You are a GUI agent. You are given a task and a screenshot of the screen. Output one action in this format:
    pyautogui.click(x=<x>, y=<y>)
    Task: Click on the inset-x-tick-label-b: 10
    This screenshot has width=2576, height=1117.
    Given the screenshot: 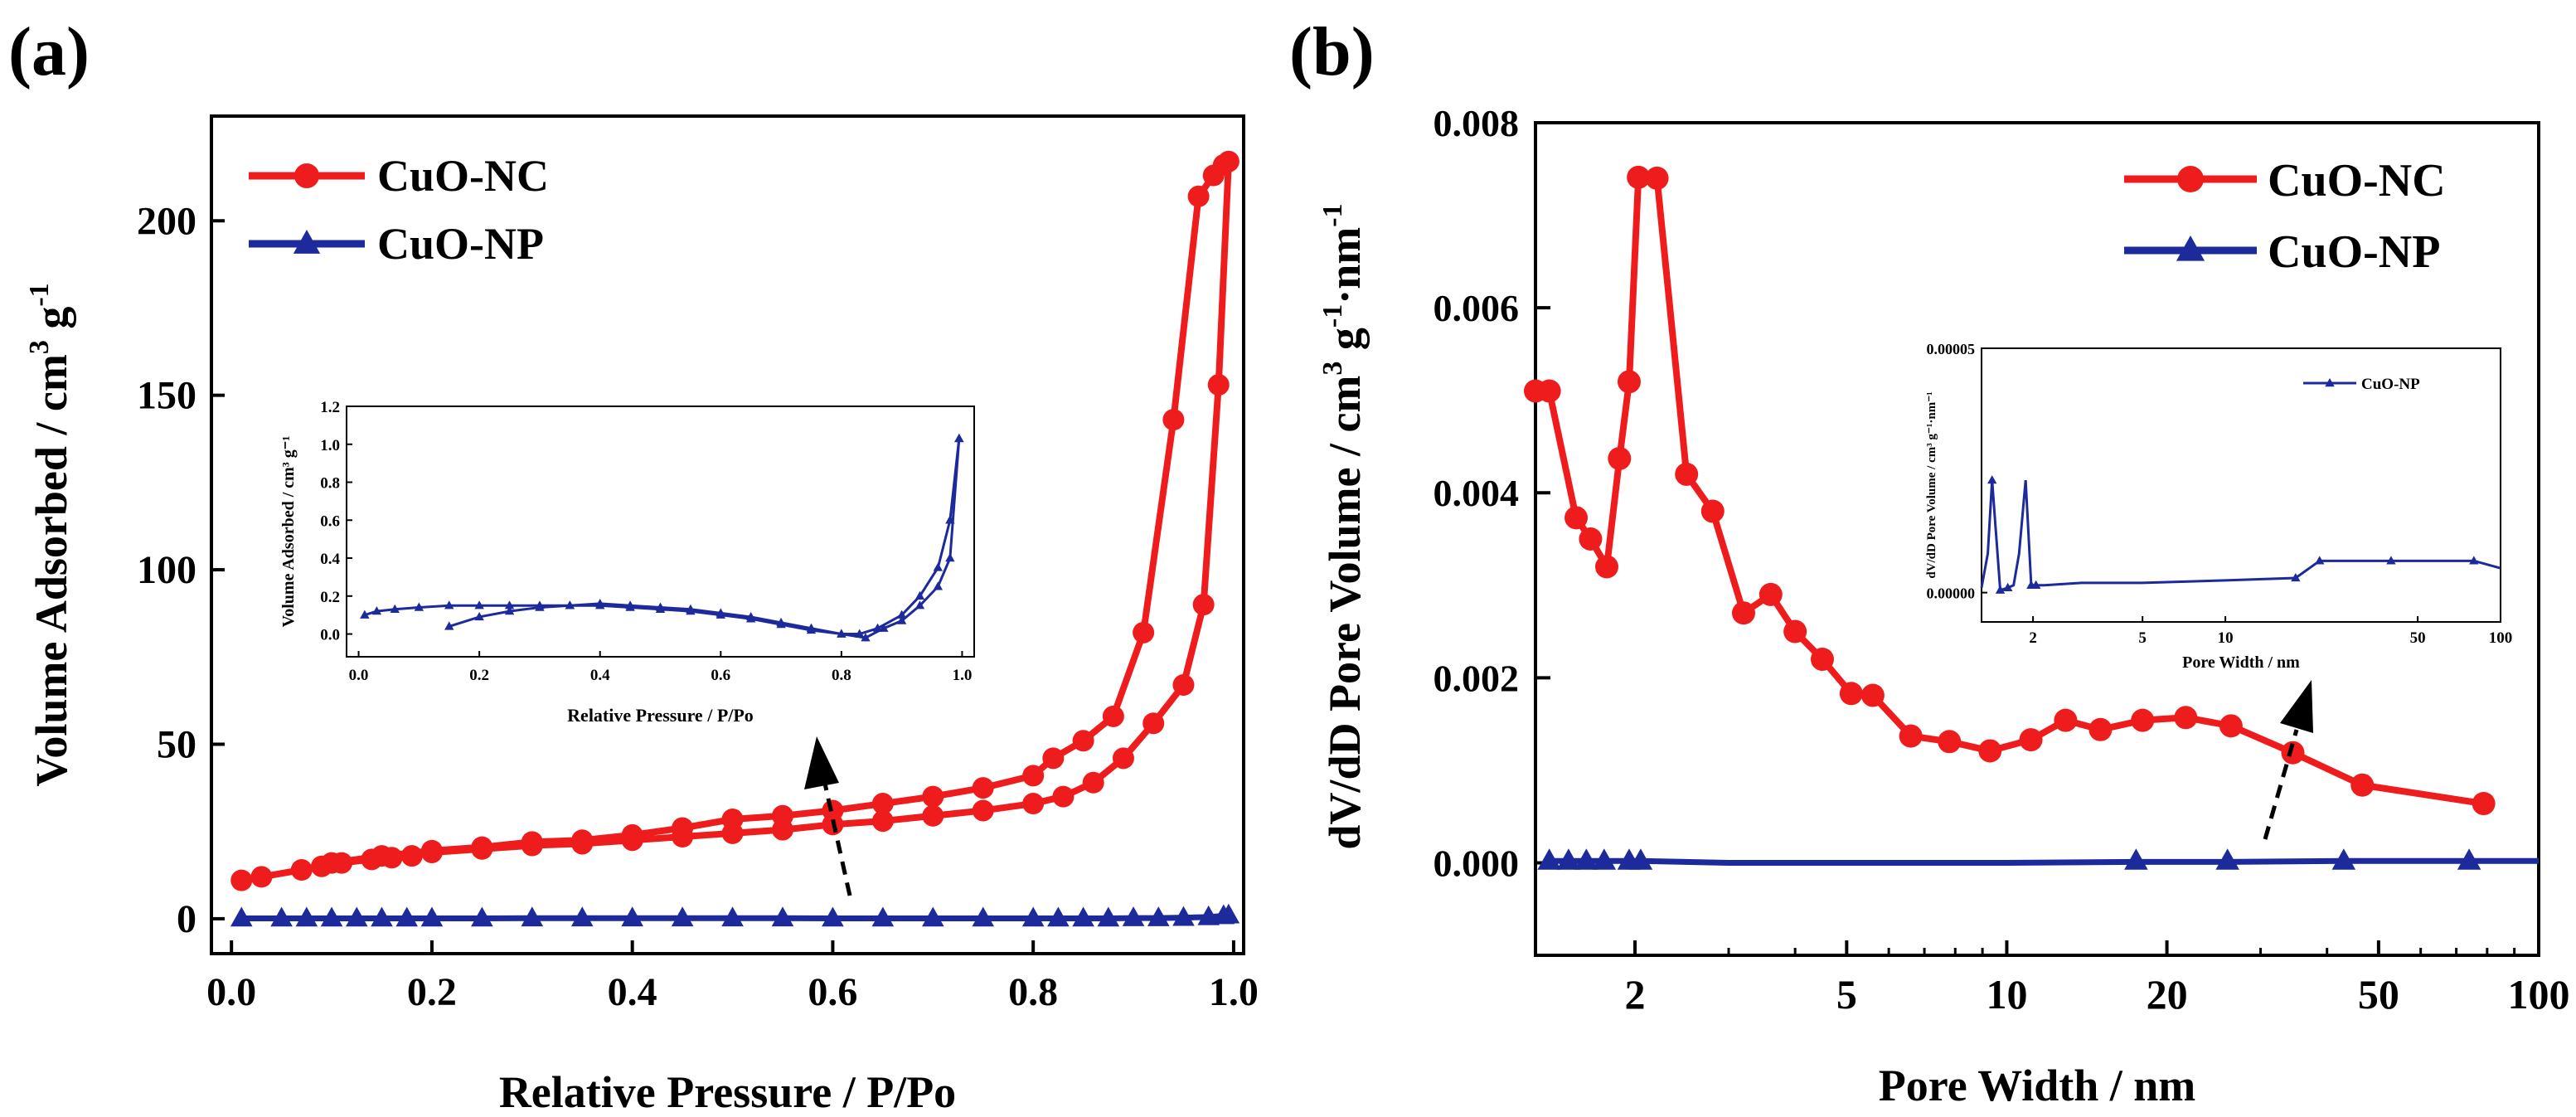 What is the action you would take?
    pyautogui.click(x=2226, y=638)
    